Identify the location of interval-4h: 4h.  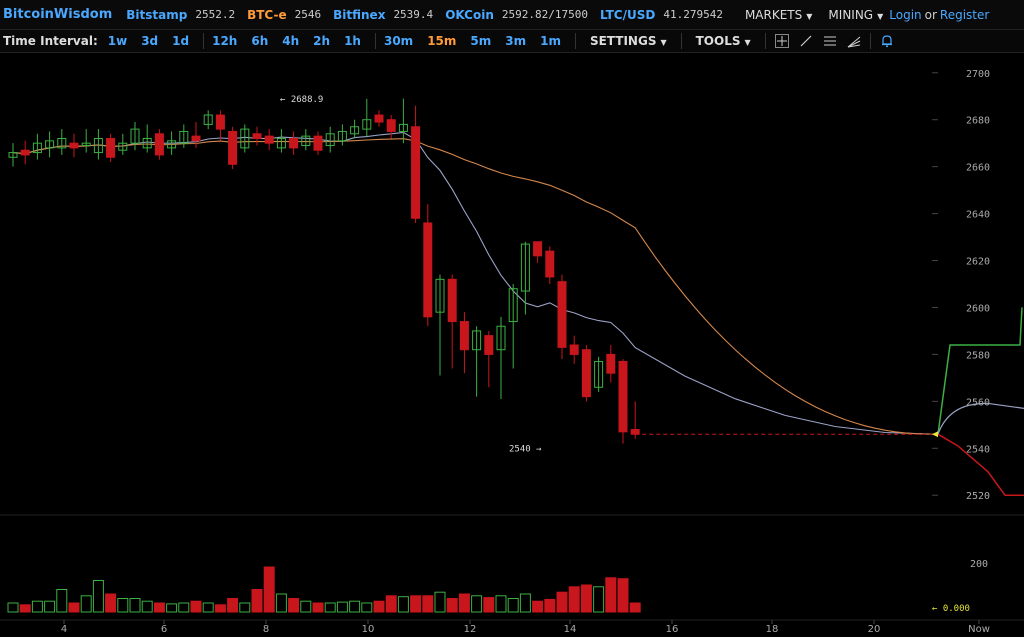
(291, 41).